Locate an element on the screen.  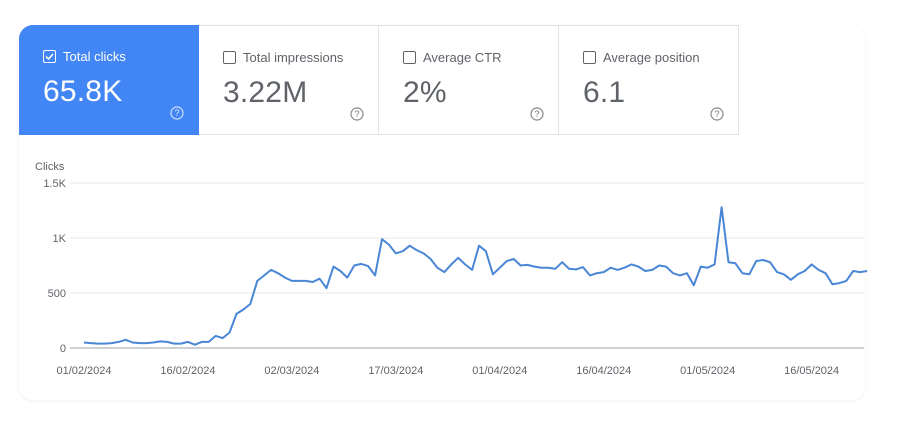
y-tick-label: 500 is located at coordinates (57, 294).